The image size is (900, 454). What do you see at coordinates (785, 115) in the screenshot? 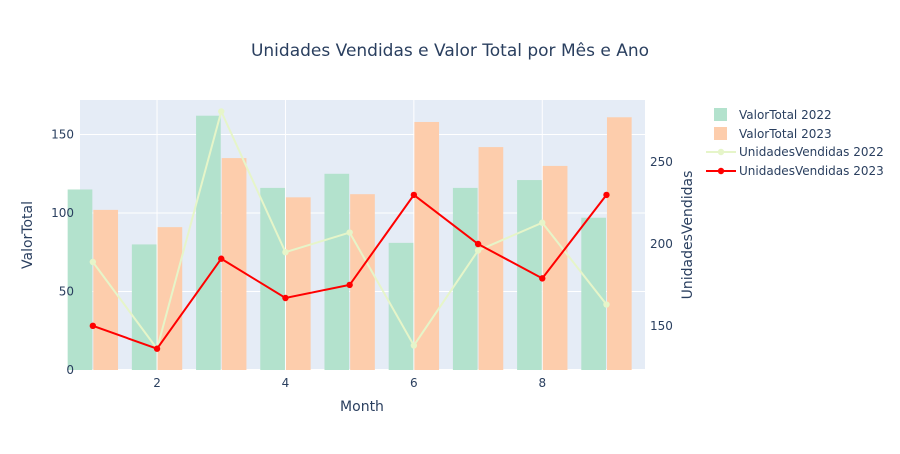
I see `legend-label: ValorTotal 2022` at bounding box center [785, 115].